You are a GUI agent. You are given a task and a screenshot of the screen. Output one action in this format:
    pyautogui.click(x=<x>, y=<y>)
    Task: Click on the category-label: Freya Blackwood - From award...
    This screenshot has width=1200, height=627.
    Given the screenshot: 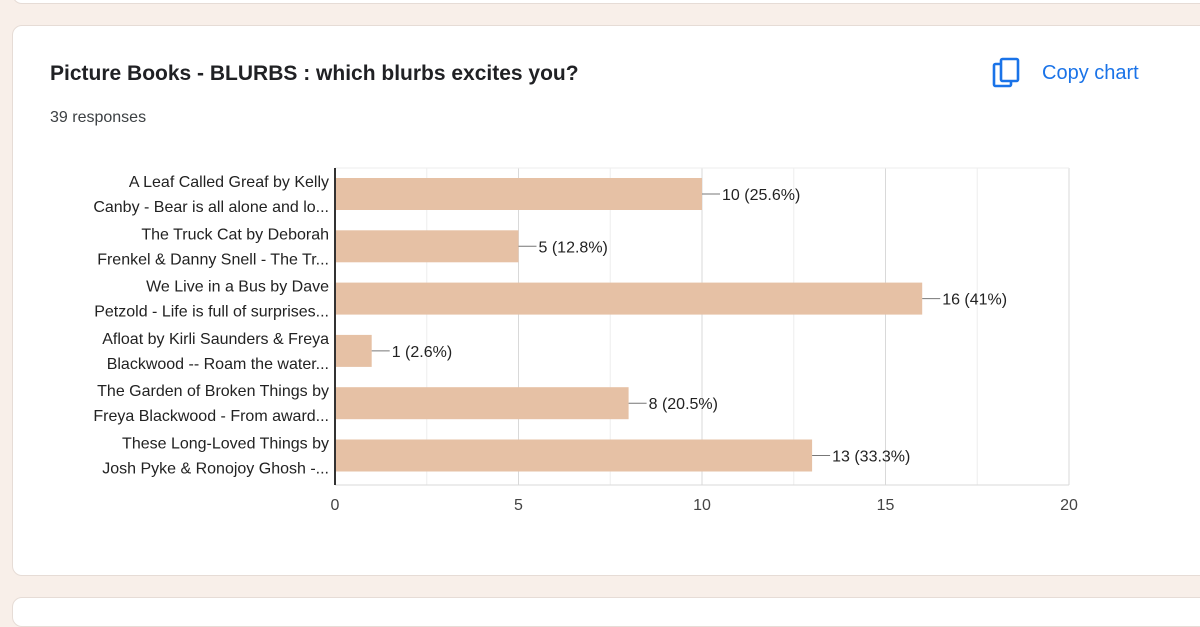 What is the action you would take?
    pyautogui.click(x=211, y=416)
    